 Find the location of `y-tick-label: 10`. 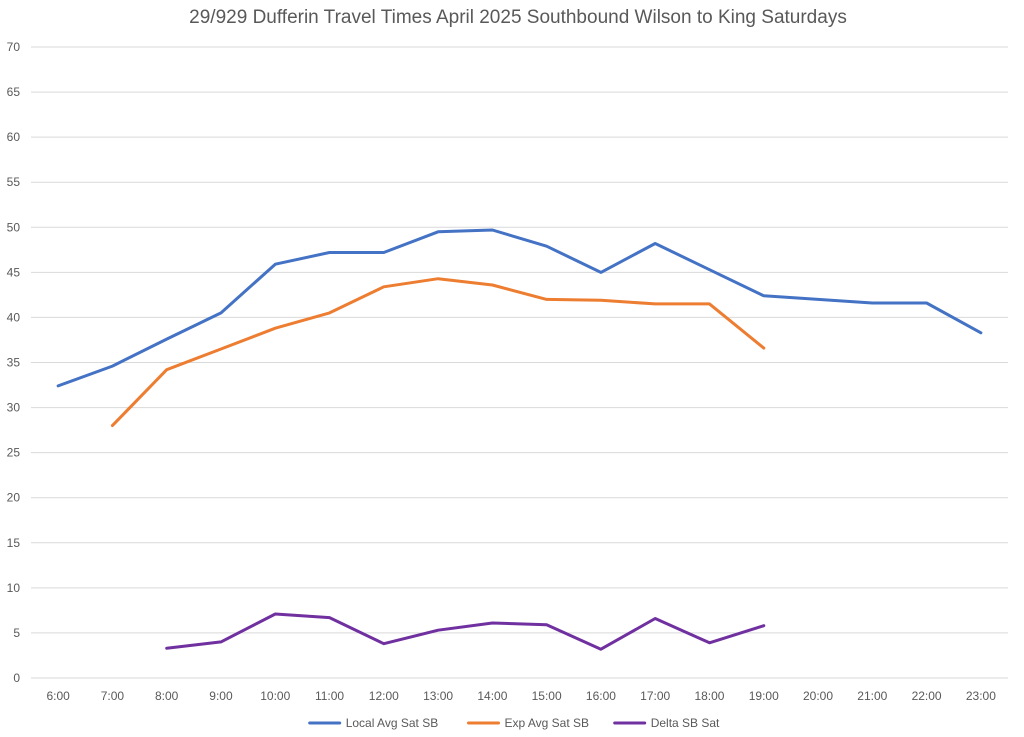

y-tick-label: 10 is located at coordinates (14, 588).